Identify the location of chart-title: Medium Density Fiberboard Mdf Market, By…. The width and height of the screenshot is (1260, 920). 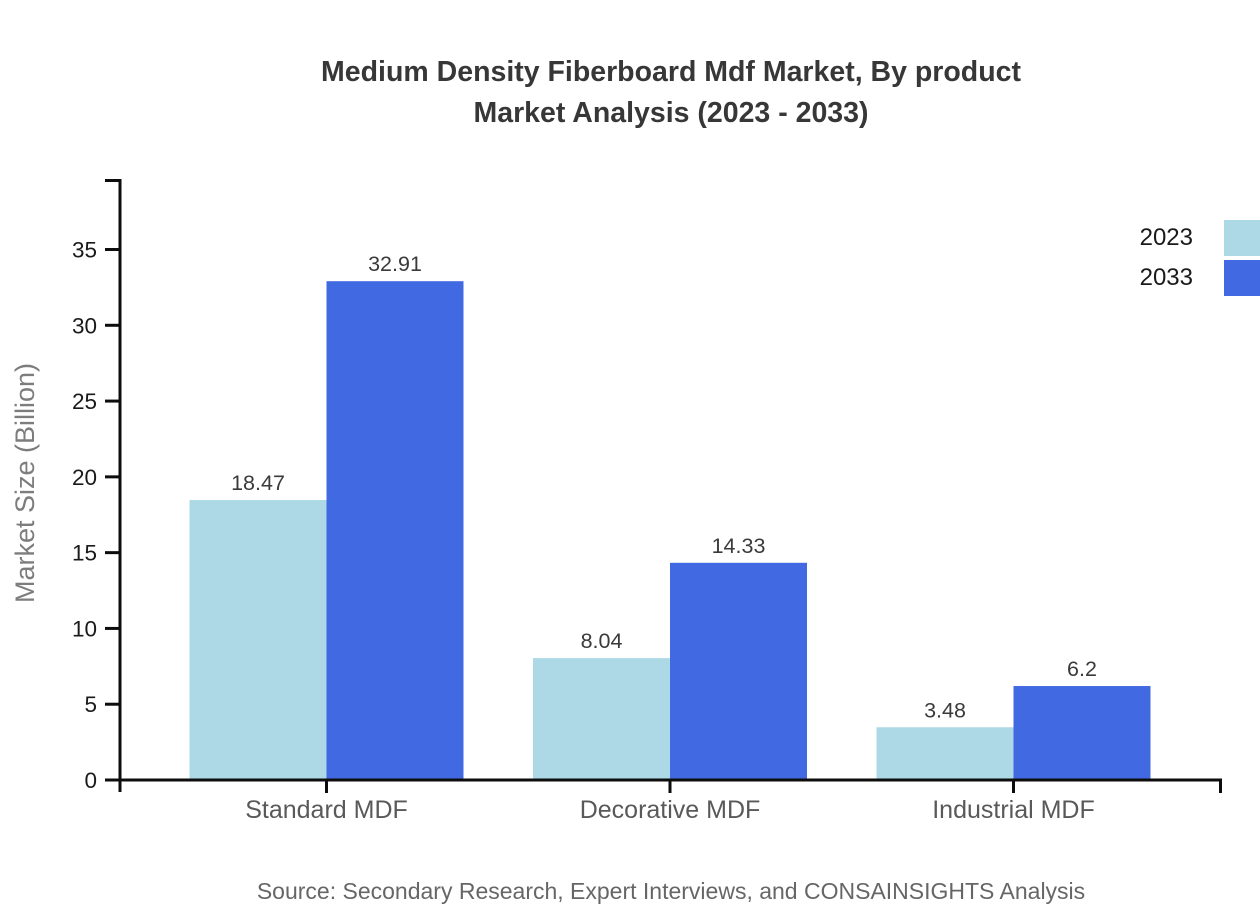
(671, 93).